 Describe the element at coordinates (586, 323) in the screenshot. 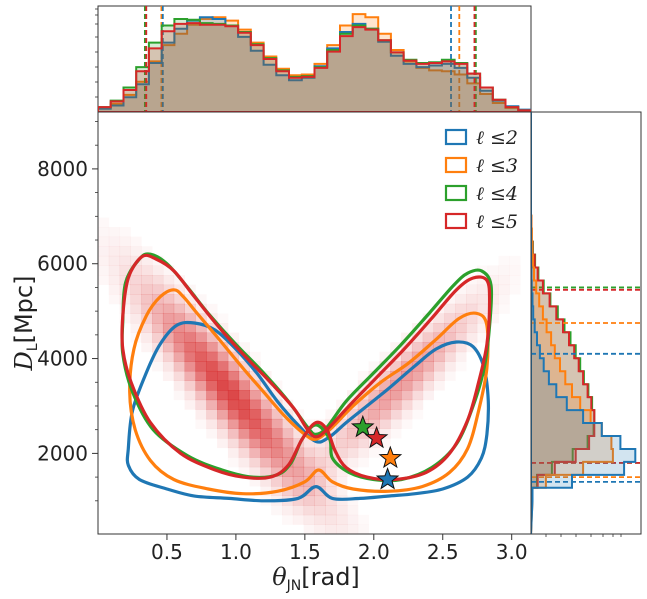

I see `right-histograms` at that location.